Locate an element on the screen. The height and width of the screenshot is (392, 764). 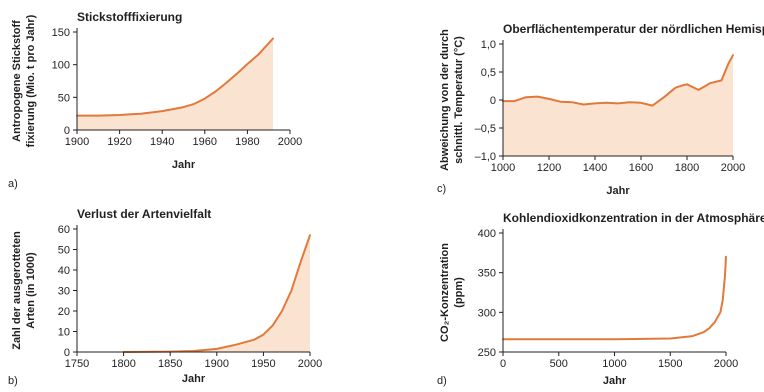
panel-letter: b) is located at coordinates (13, 381).